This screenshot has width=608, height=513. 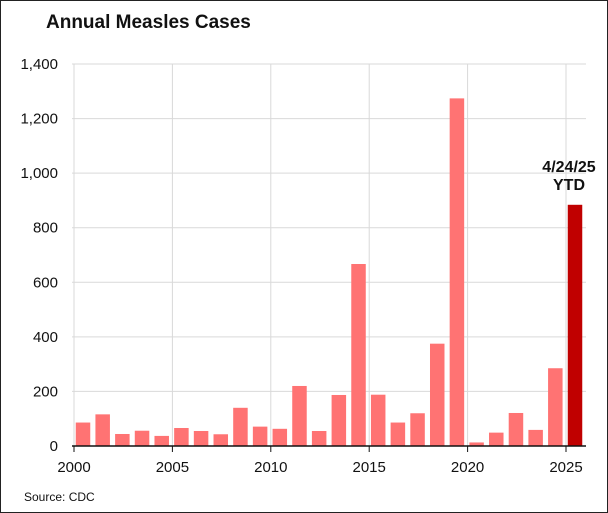 I want to click on bar-2004, so click(x=161, y=440).